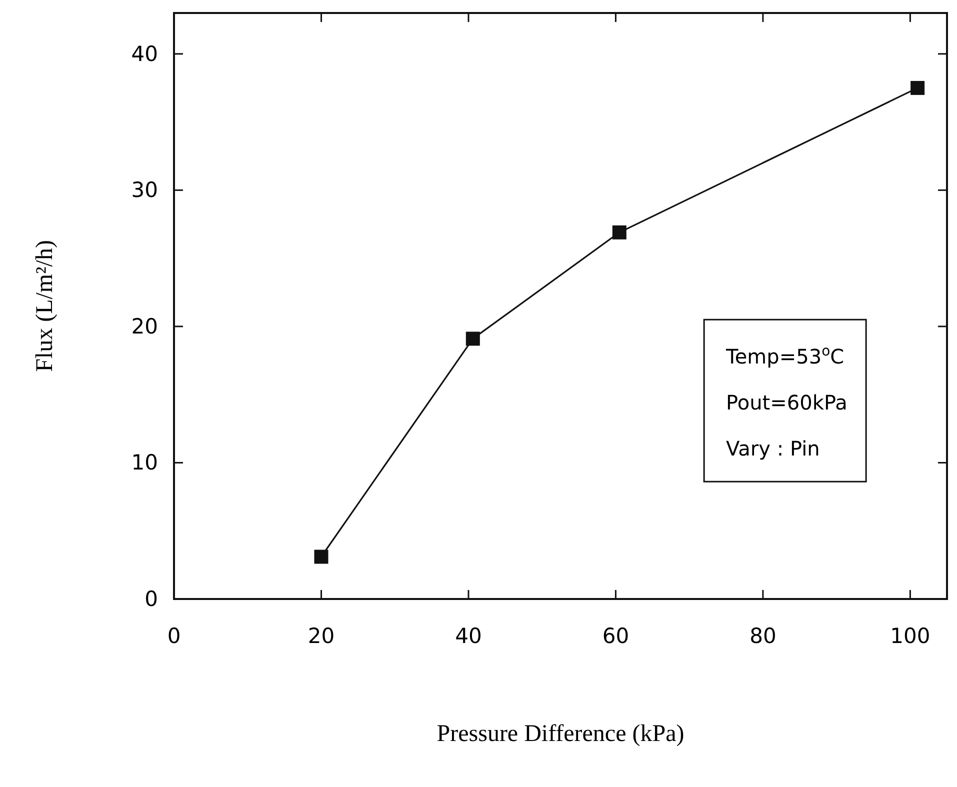 This screenshot has width=957, height=787. I want to click on annotation: Temp=53$^{o}$C, so click(784, 356).